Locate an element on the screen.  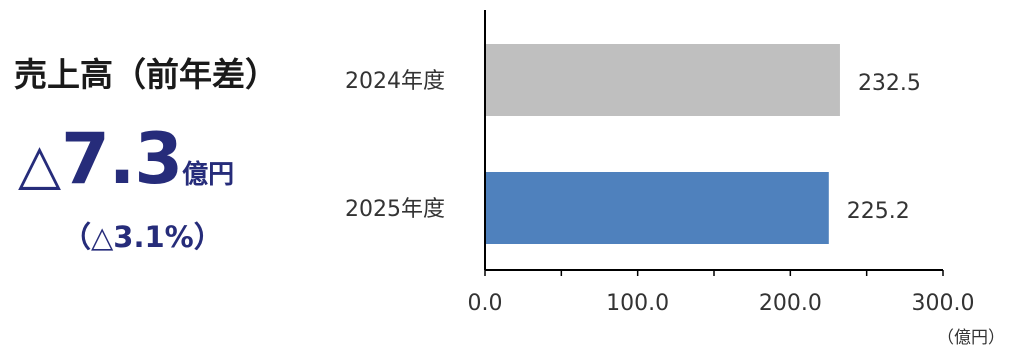
category-label-0: 2024年度 is located at coordinates (395, 81).